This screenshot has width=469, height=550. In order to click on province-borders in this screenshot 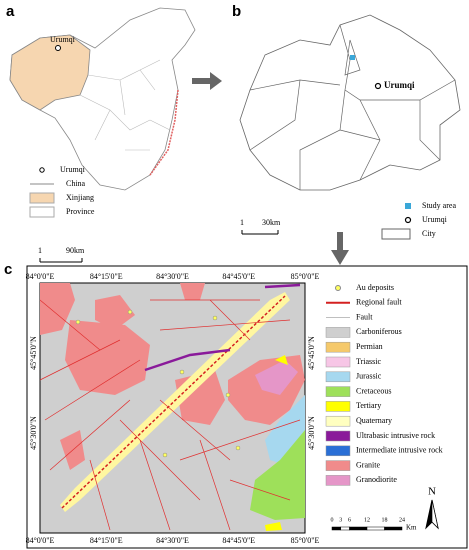, I will do `click(125, 105)`.